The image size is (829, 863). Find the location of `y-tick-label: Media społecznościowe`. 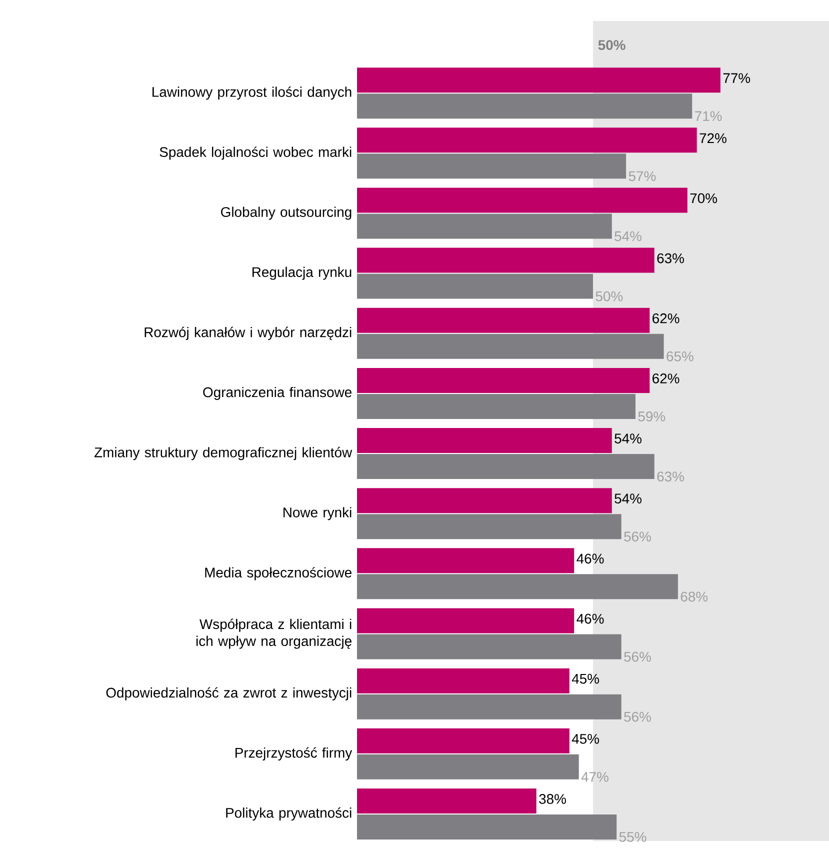

y-tick-label: Media społecznościowe is located at coordinates (278, 573).